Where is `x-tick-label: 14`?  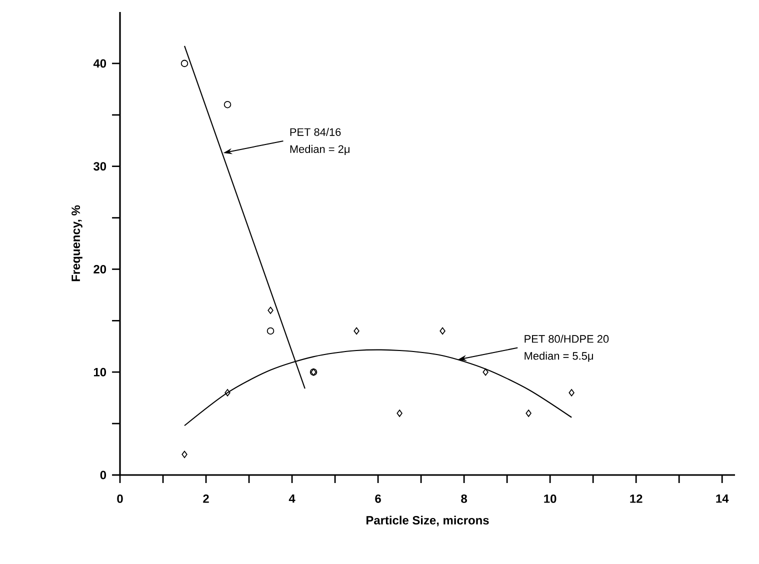 x-tick-label: 14 is located at coordinates (722, 498).